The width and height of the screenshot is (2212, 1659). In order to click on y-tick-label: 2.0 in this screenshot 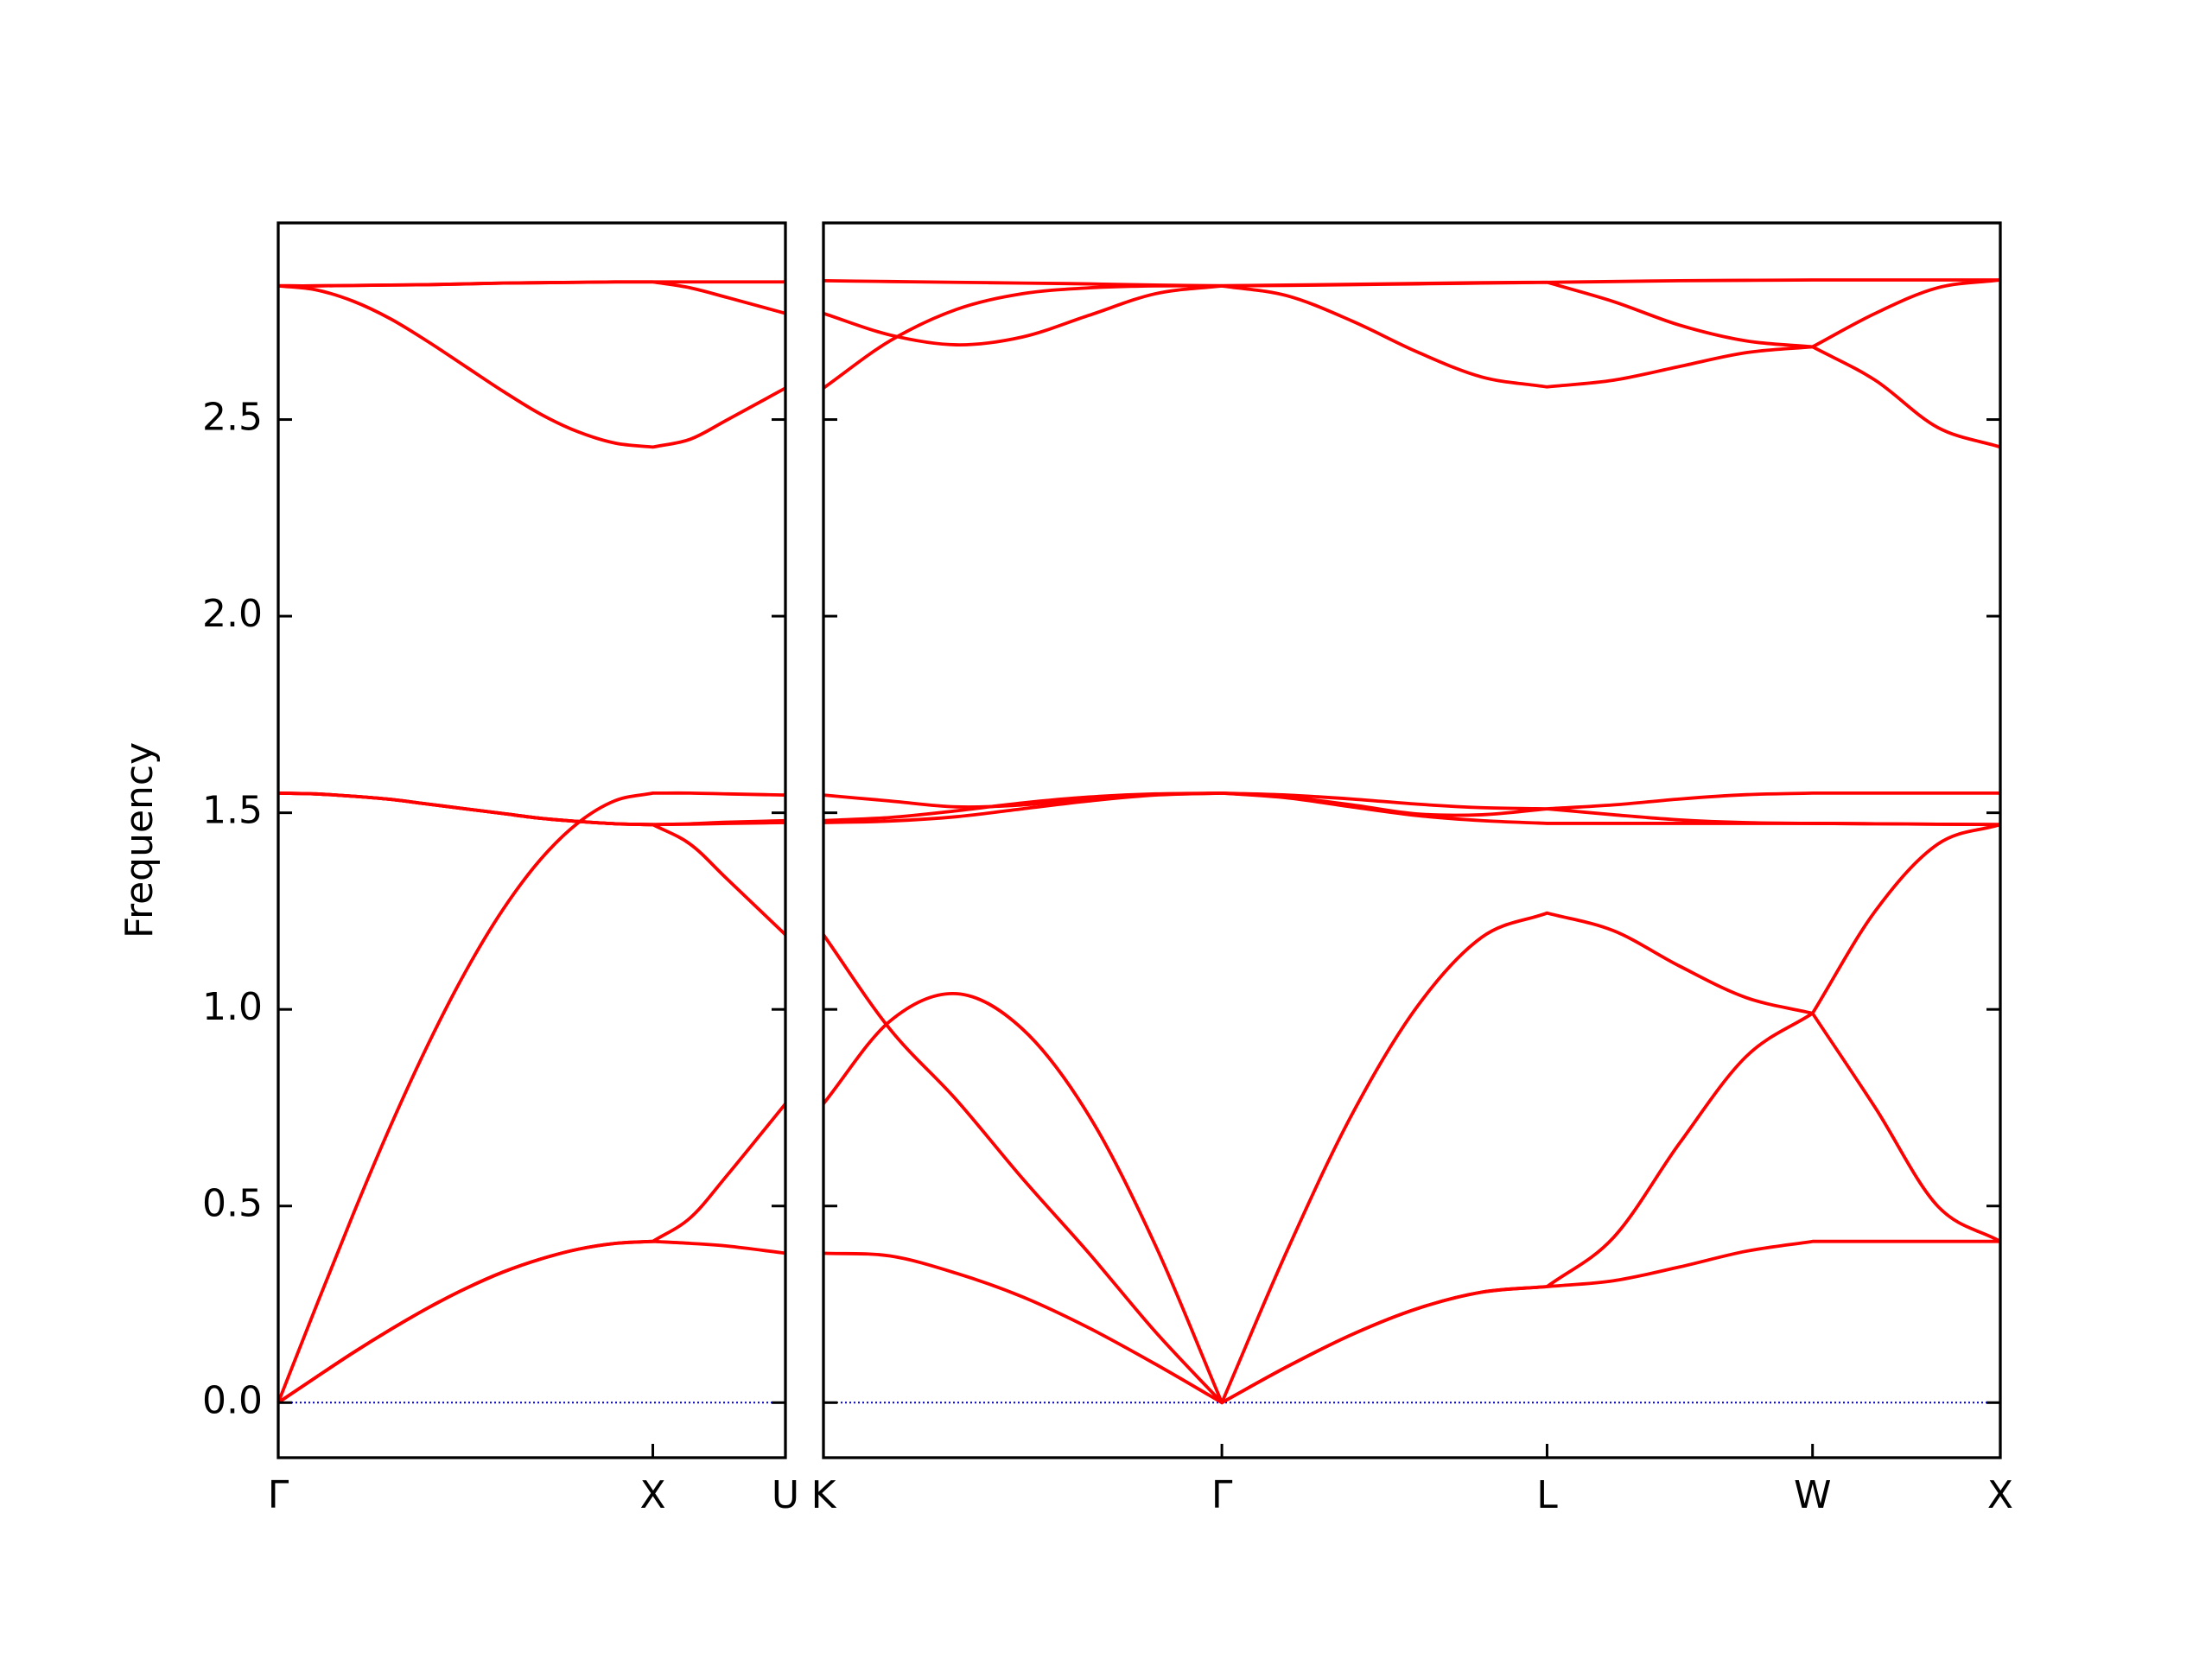, I will do `click(232, 614)`.